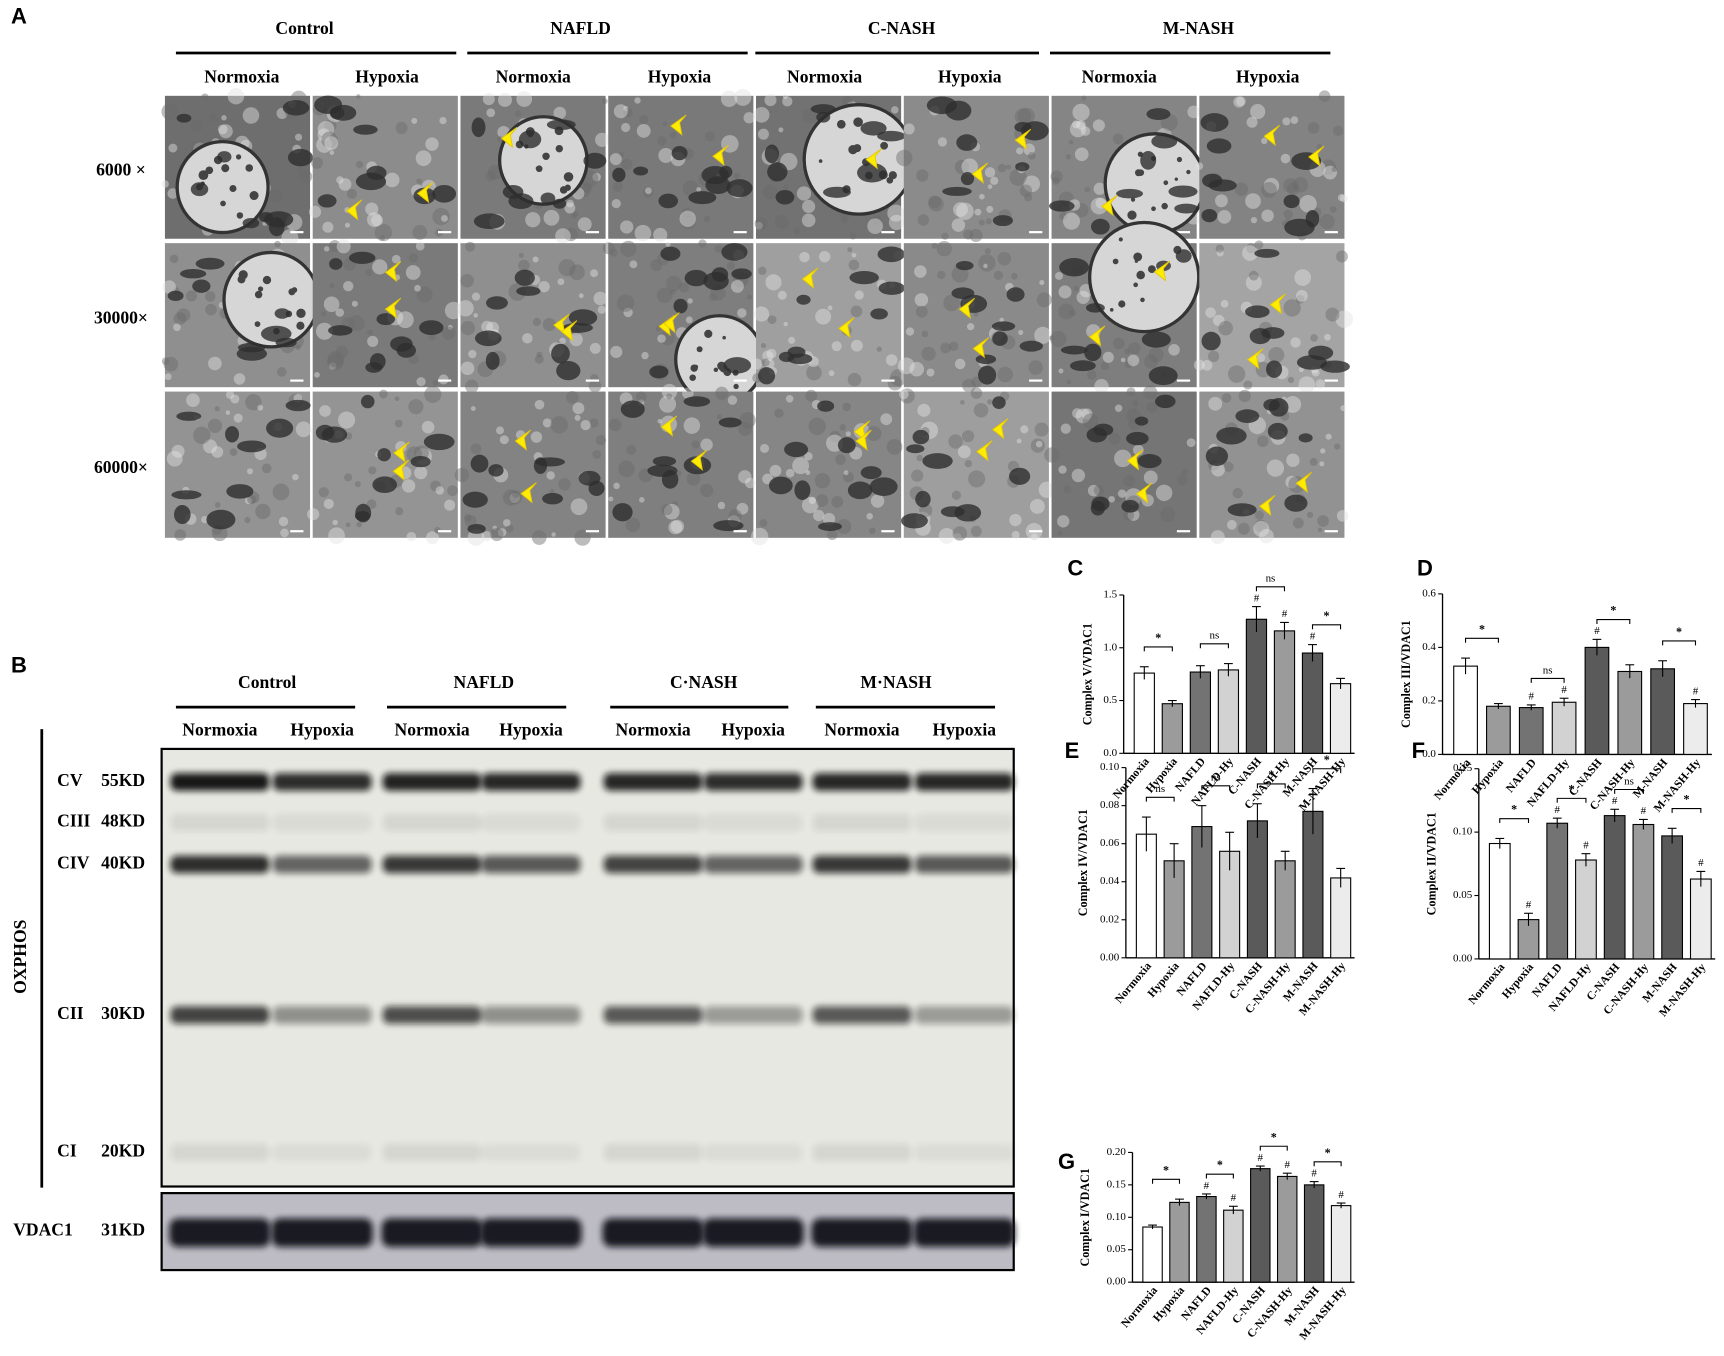  What do you see at coordinates (1146, 896) in the screenshot?
I see `bar` at bounding box center [1146, 896].